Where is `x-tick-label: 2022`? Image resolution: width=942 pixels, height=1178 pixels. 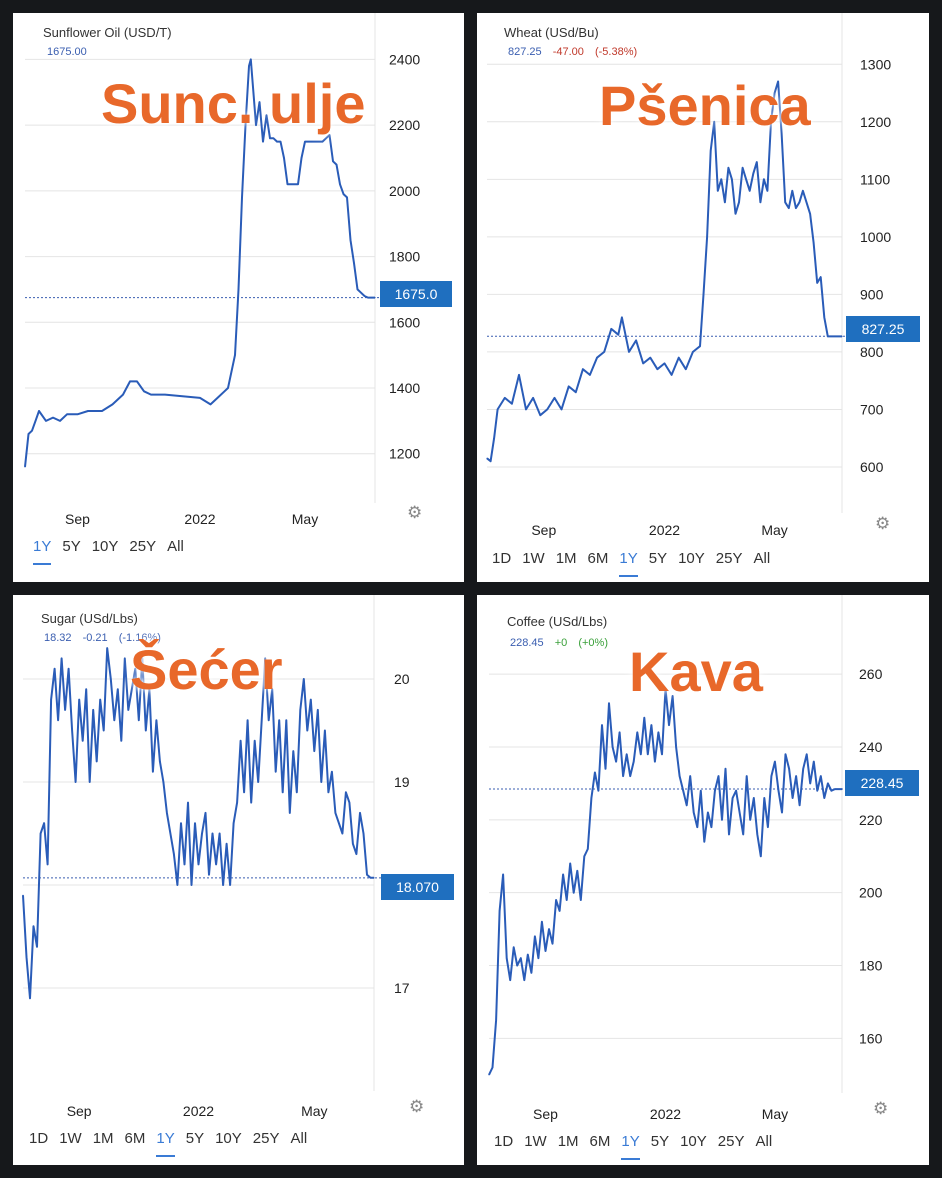
x-tick-label: 2022 is located at coordinates (198, 1111).